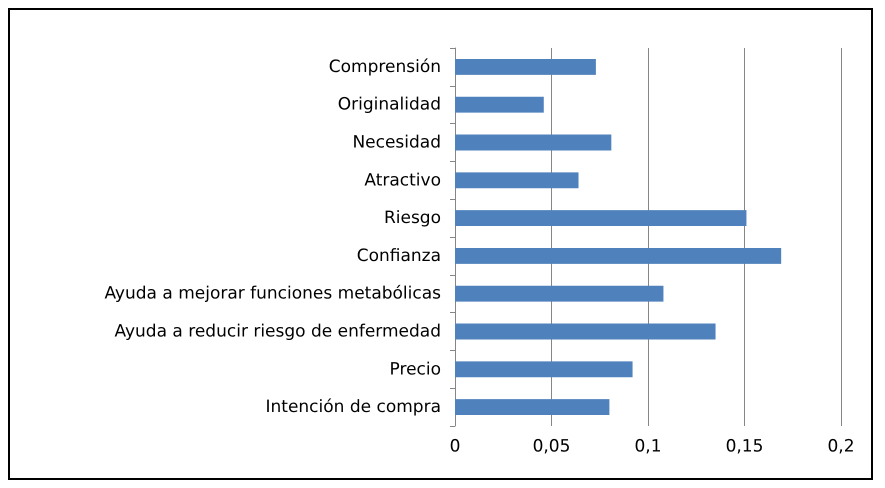  I want to click on x-tick-label: 0,15, so click(745, 446).